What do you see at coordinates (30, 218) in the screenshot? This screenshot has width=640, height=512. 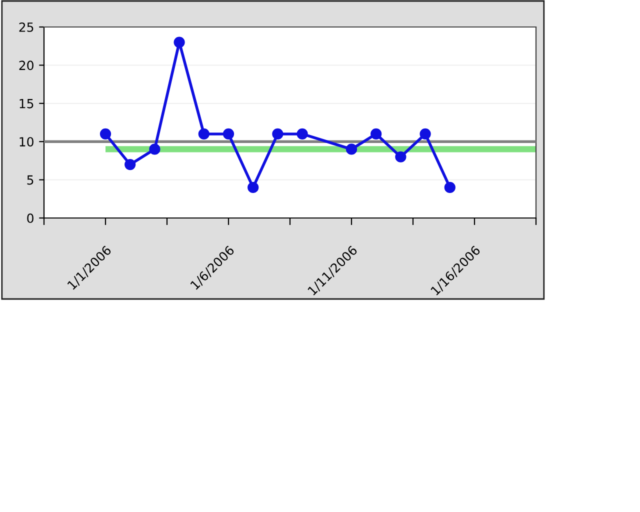 I see `y-tick-label: 0` at bounding box center [30, 218].